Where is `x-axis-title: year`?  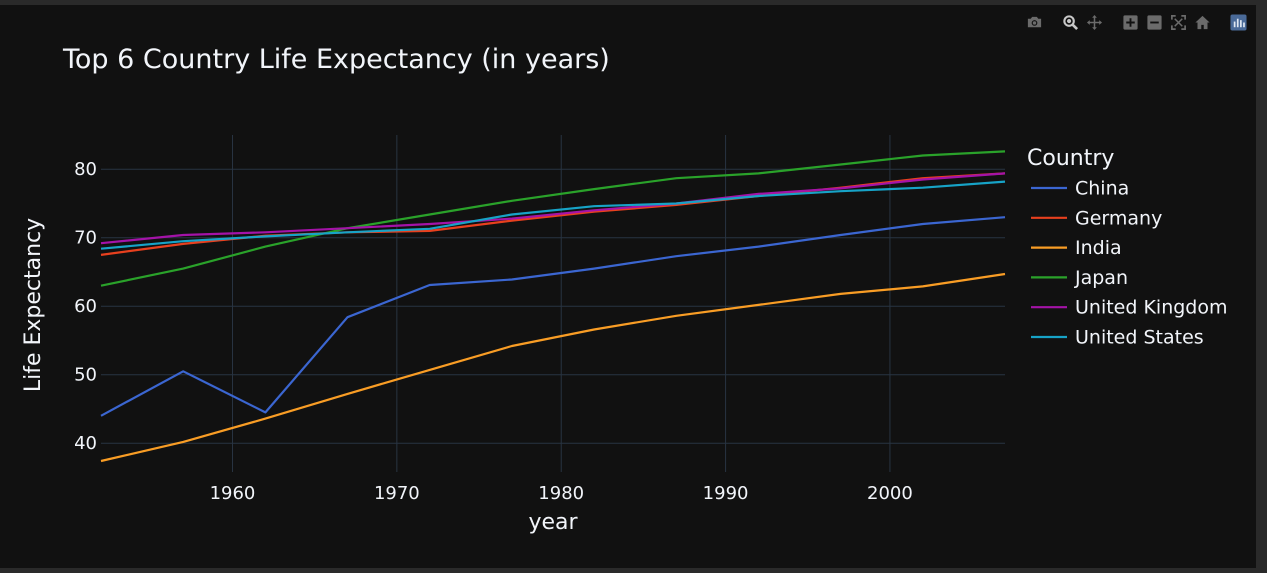 x-axis-title: year is located at coordinates (553, 522).